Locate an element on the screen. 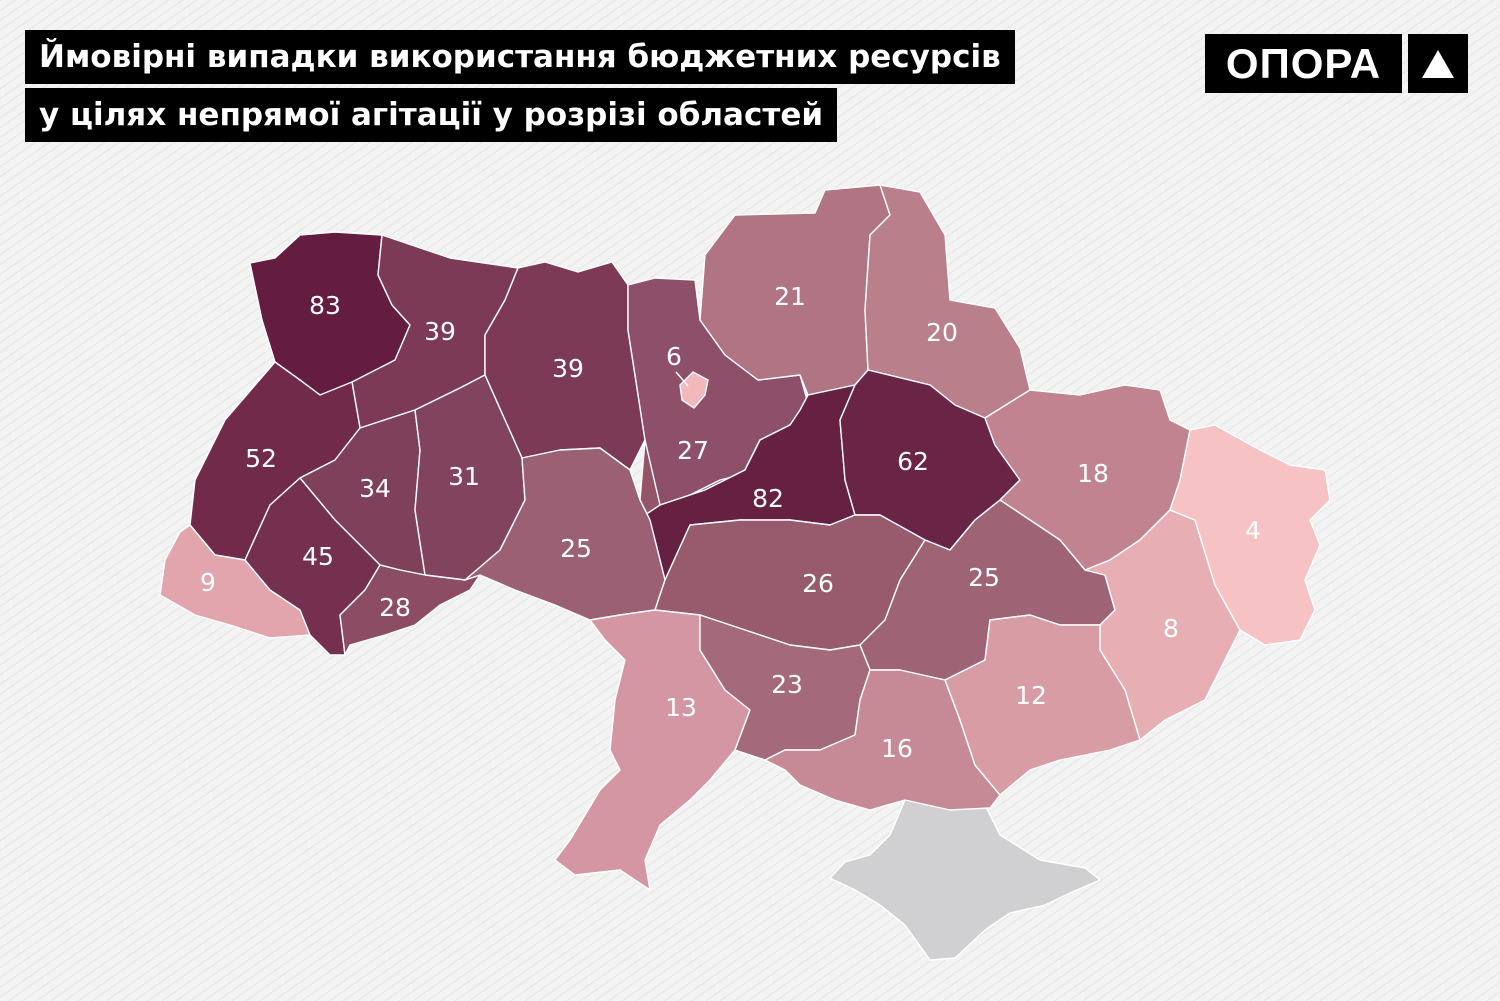 This screenshot has height=1001, width=1500. label-poltava: 82 is located at coordinates (768, 498).